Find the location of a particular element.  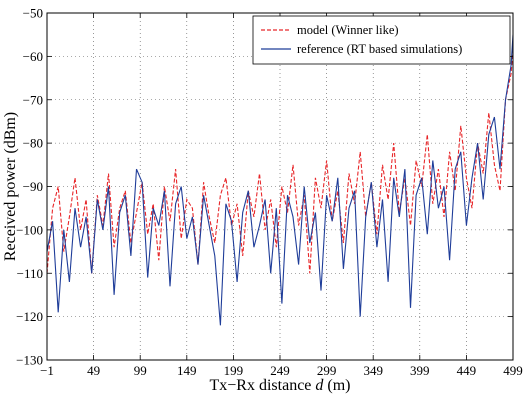

x-tick-label: 349 is located at coordinates (373, 370).